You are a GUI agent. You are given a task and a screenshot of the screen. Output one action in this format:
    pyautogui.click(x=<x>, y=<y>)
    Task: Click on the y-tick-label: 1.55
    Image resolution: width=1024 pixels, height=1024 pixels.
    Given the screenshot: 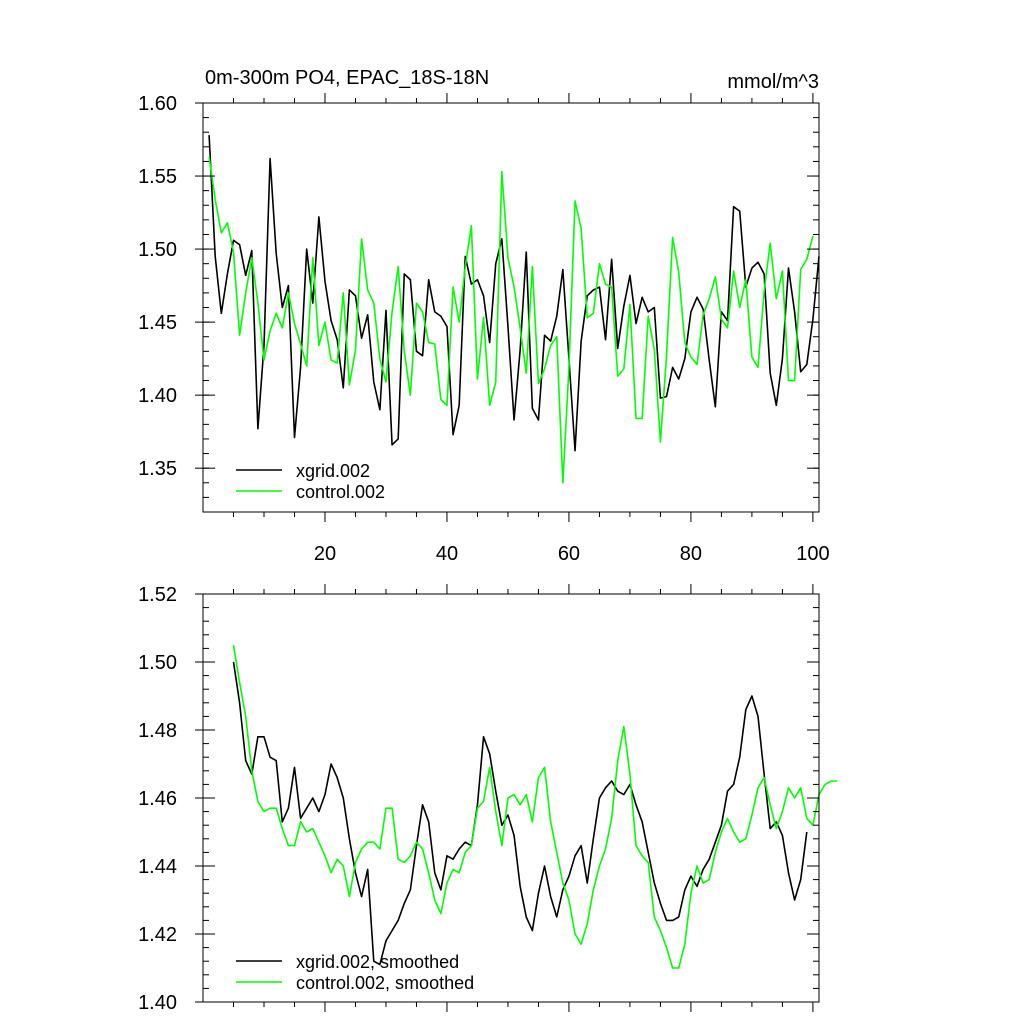 What is the action you would take?
    pyautogui.click(x=157, y=177)
    